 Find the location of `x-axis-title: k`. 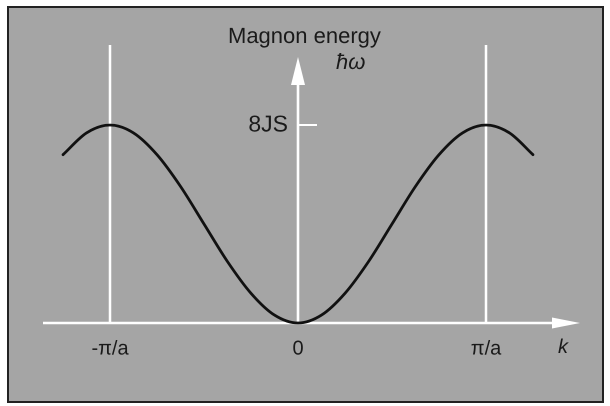

x-axis-title: k is located at coordinates (563, 347).